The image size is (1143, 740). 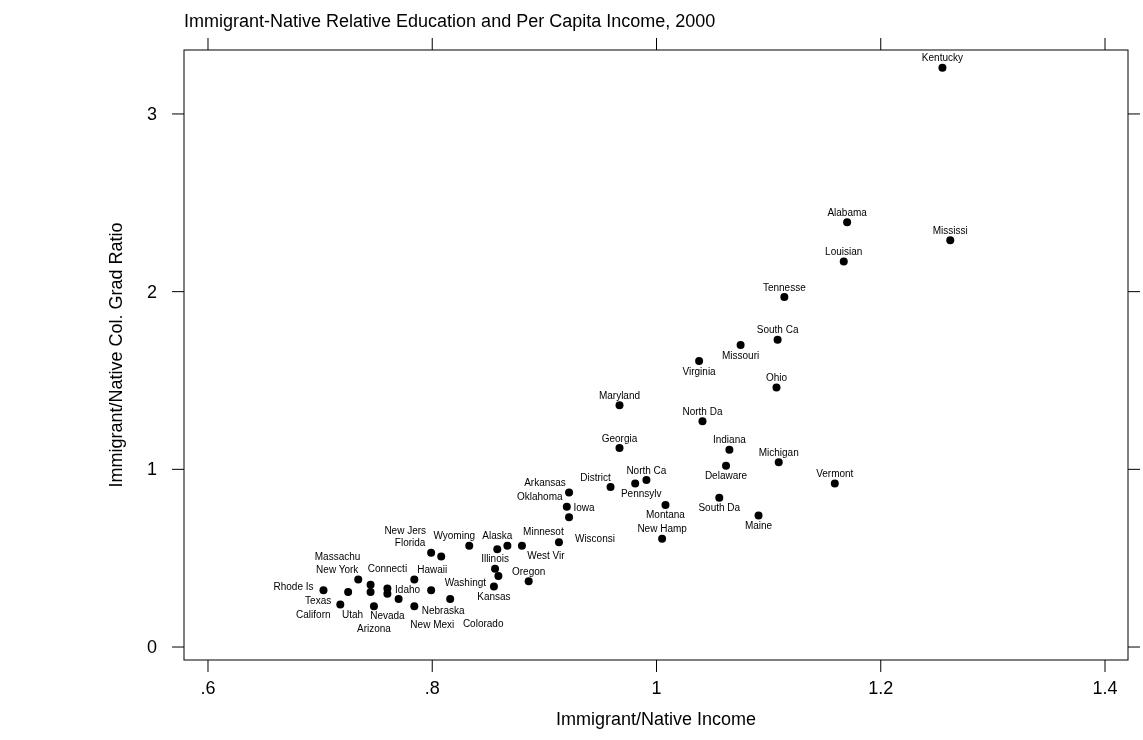 I want to click on data-label: New Mexi, so click(x=432, y=624).